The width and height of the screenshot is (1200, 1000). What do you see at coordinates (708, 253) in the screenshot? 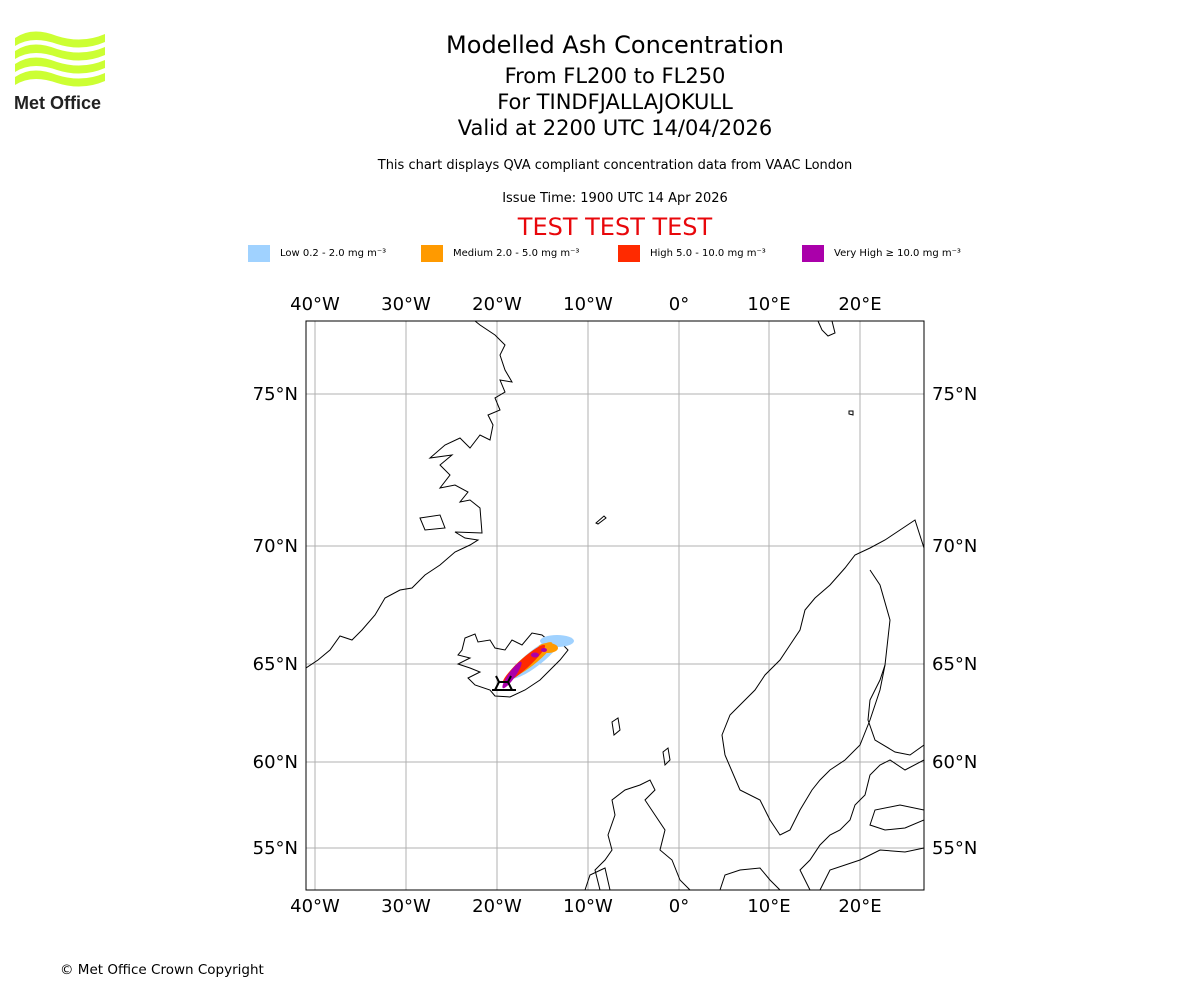
I see `legend-label: High 5.0 - 10.0 mg m⁻³` at bounding box center [708, 253].